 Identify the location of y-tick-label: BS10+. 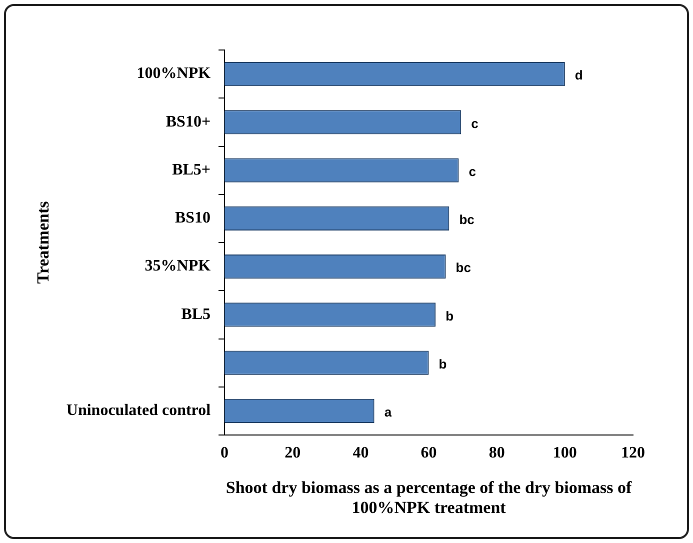
(188, 121).